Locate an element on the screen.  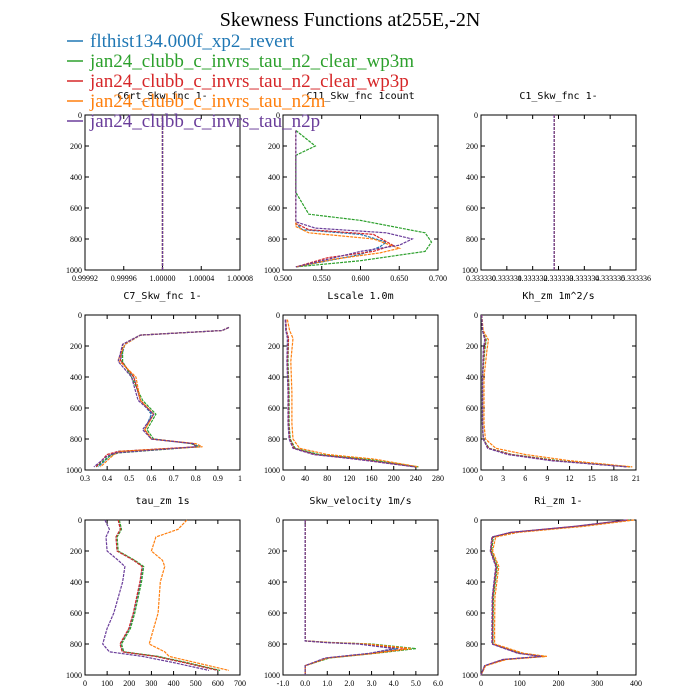
x-tick-label: 0.333336 is located at coordinates (636, 278).